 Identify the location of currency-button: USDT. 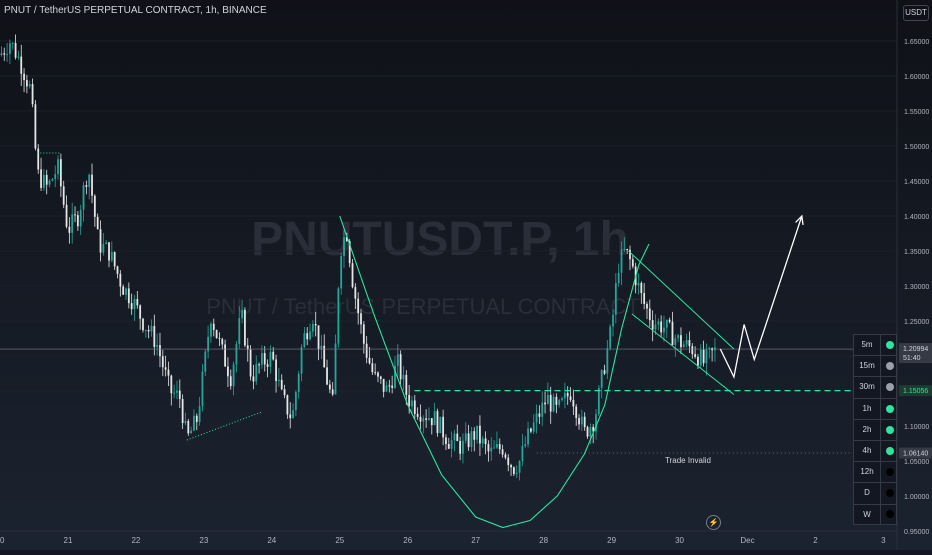
(916, 13).